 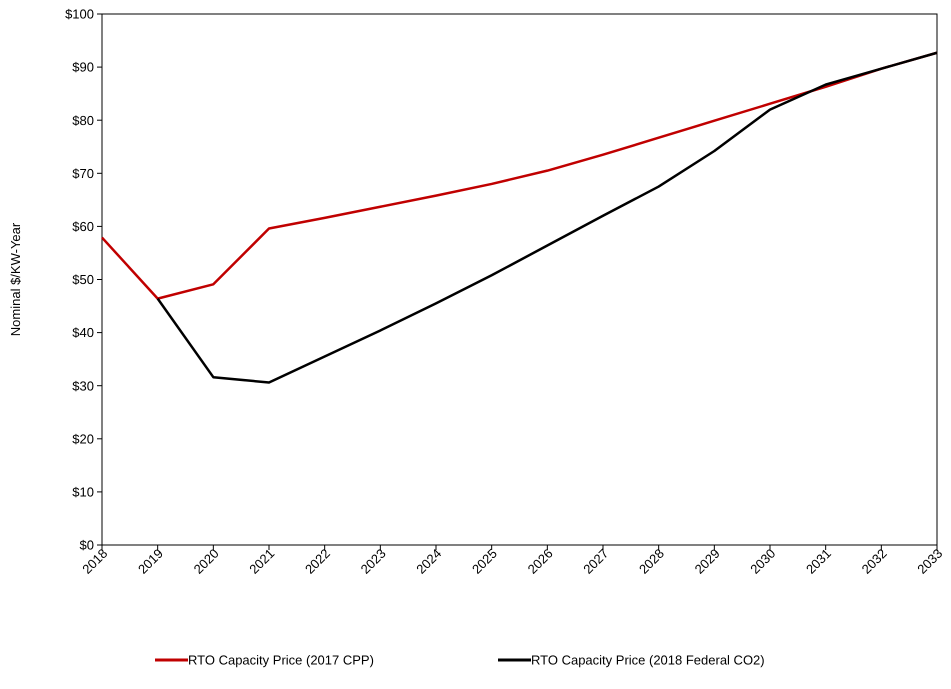 What do you see at coordinates (281, 660) in the screenshot?
I see `legend-label: RTO Capacity Price (2017 CPP)` at bounding box center [281, 660].